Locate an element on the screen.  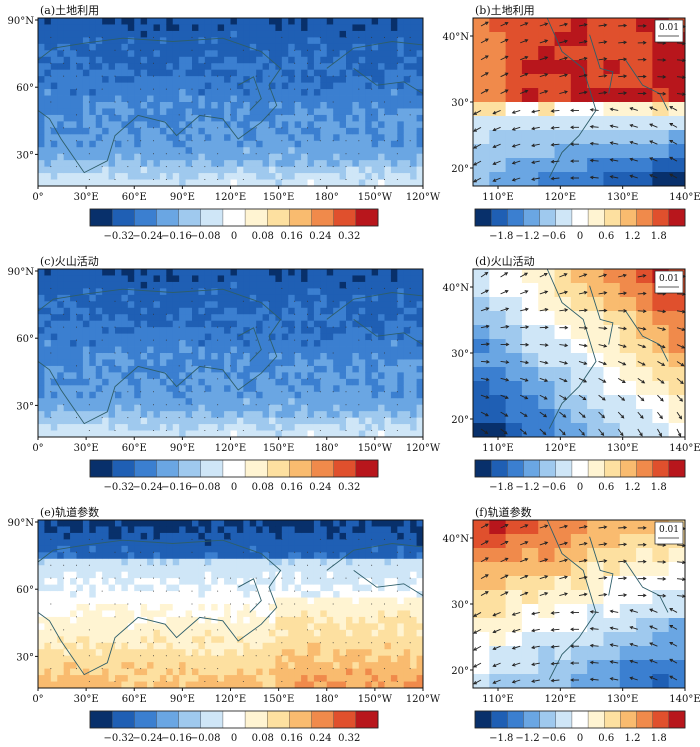
colorbar-tick-label: 0.16 is located at coordinates (291, 236).